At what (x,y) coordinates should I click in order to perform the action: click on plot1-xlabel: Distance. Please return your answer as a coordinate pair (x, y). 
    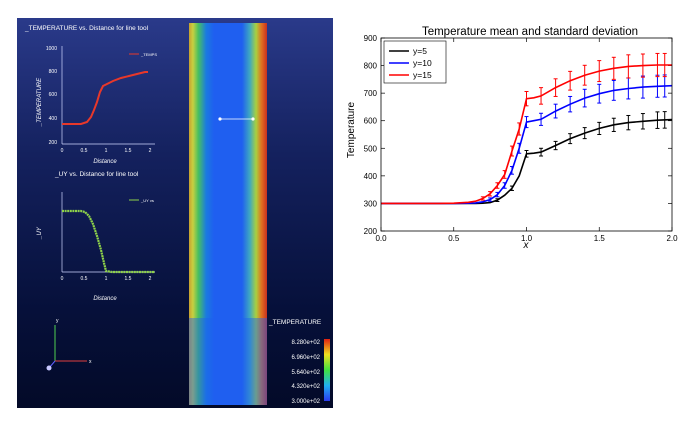
    Looking at the image, I should click on (105, 162).